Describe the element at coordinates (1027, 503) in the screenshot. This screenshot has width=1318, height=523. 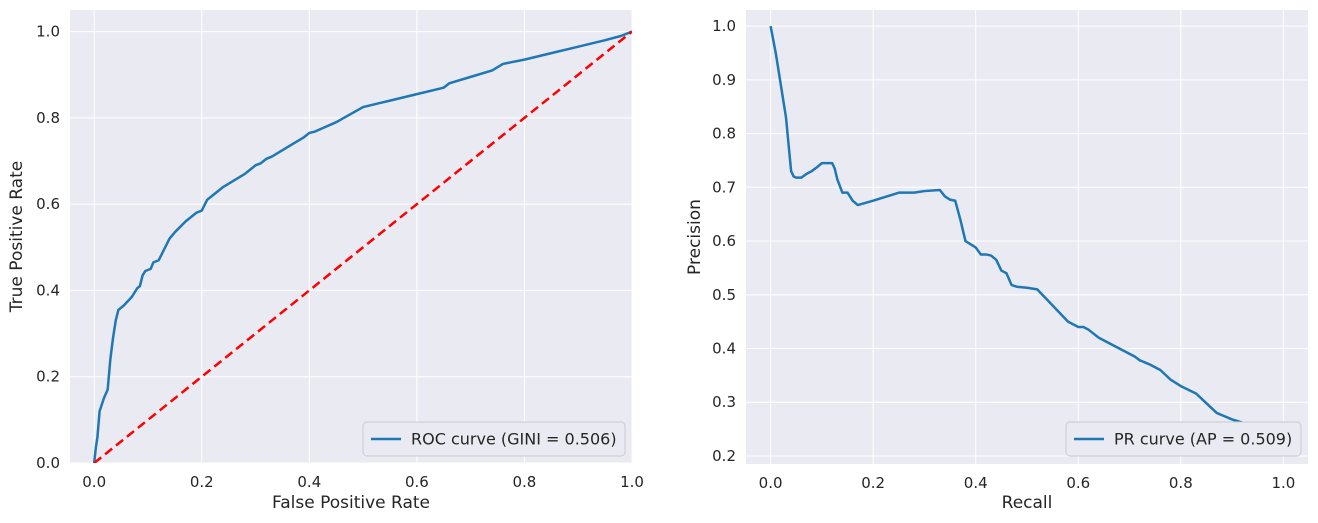
I see `x-axis-title: Recall` at that location.